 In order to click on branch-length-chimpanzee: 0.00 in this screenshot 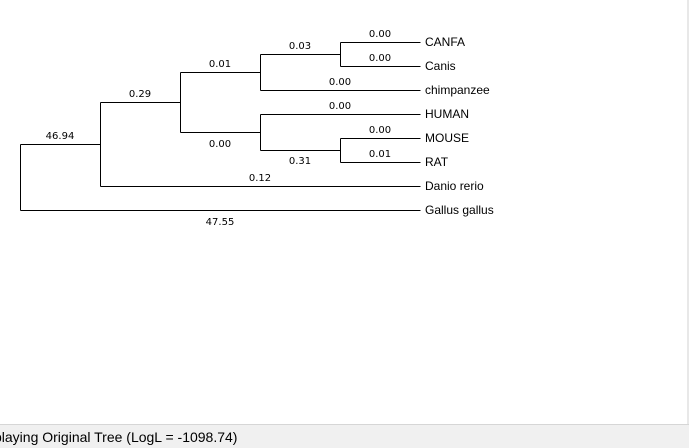, I will do `click(340, 82)`.